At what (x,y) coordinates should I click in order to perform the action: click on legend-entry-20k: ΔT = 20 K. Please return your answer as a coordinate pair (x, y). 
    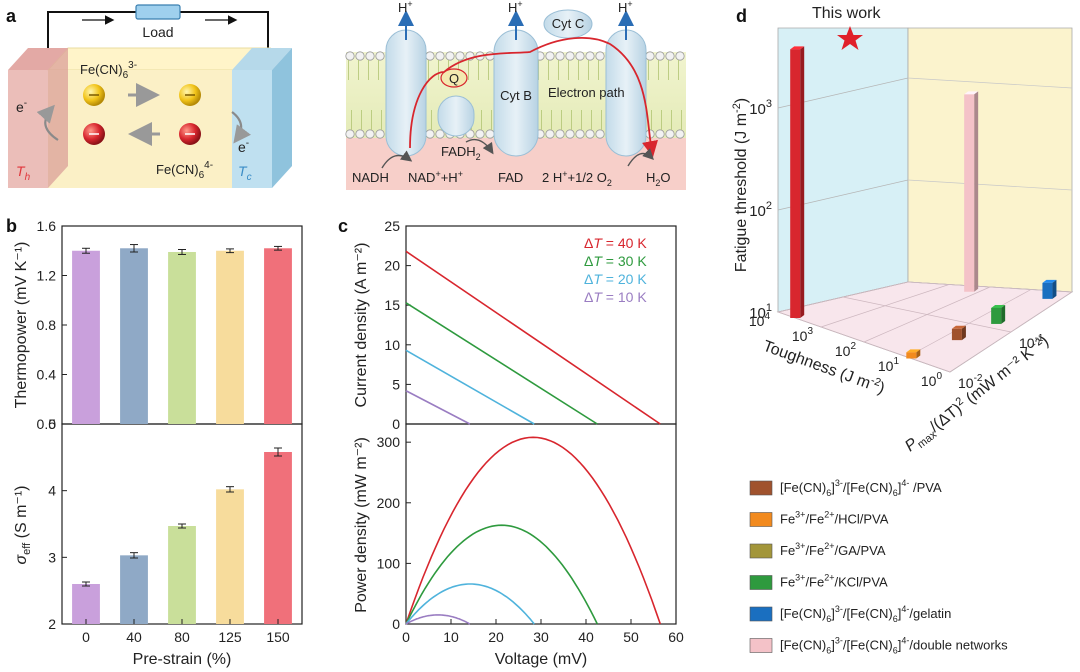
    Looking at the image, I should click on (615, 279).